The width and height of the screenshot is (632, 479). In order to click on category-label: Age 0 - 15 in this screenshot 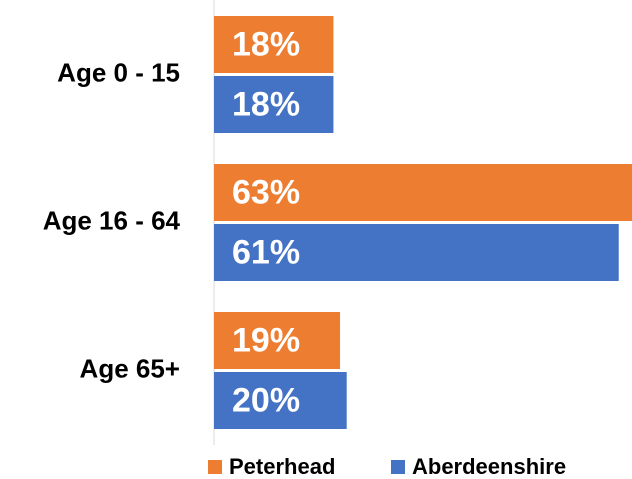, I will do `click(118, 72)`.